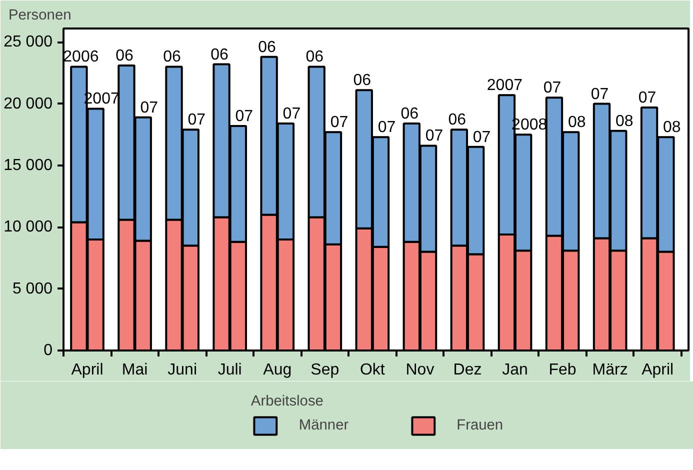  I want to click on text: Juni, so click(183, 370).